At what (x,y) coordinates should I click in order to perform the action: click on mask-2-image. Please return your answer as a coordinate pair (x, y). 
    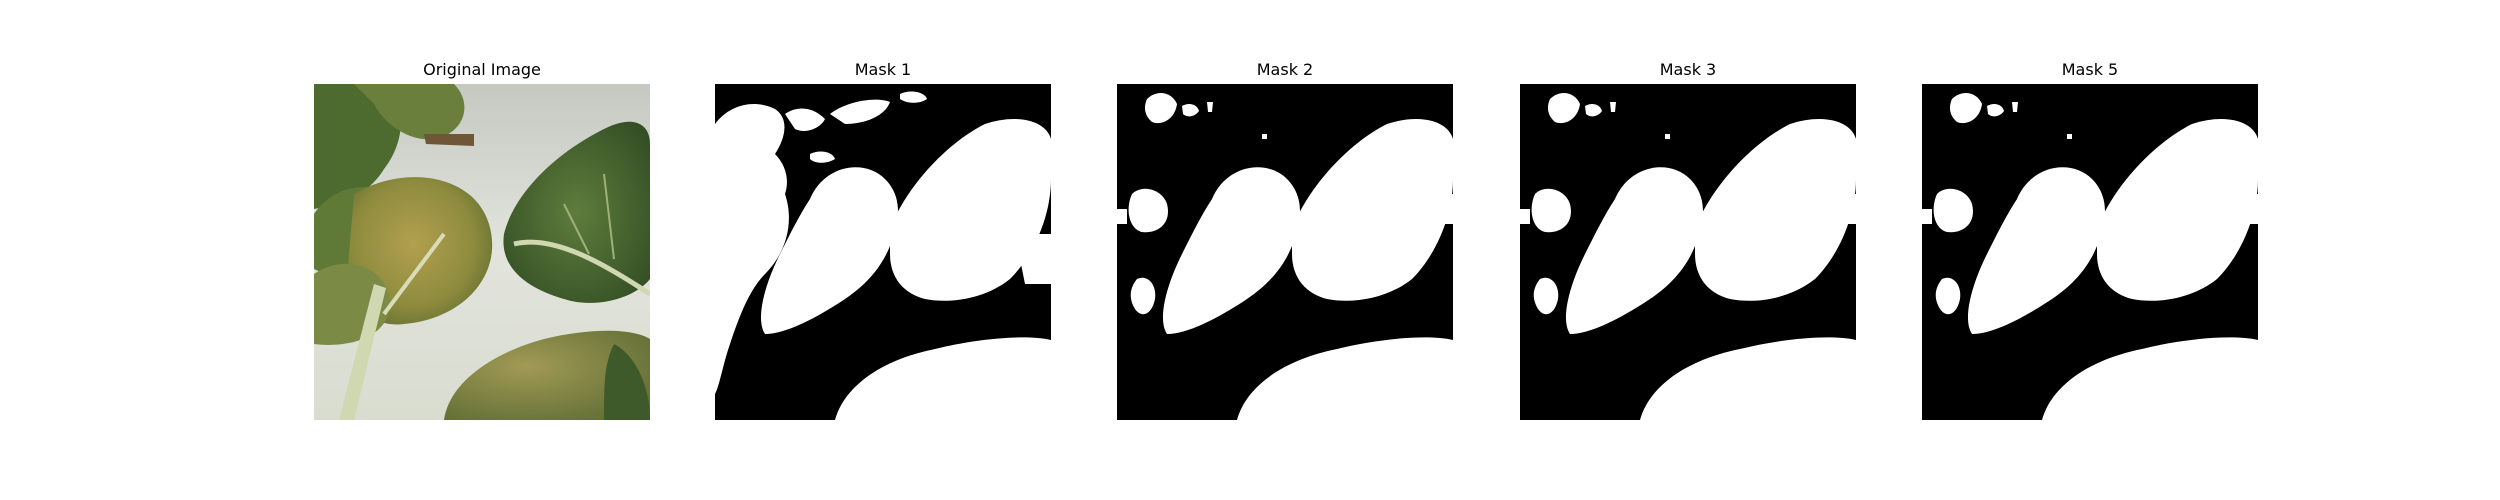
    Looking at the image, I should click on (1285, 252).